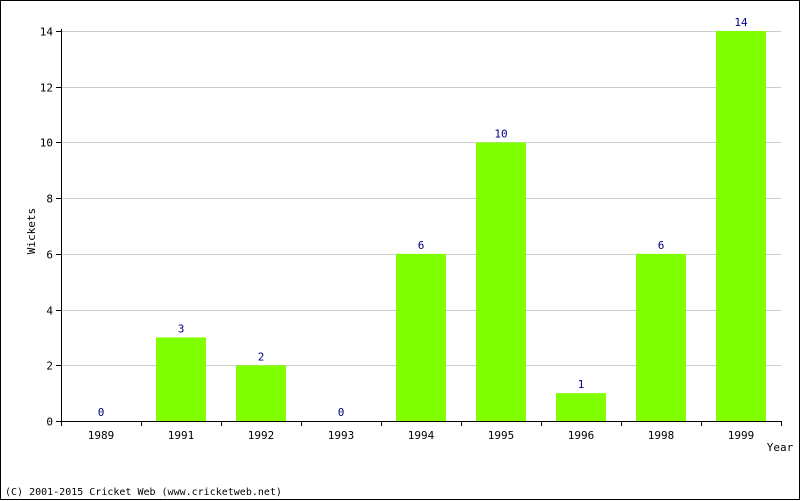  I want to click on x-tick-label: 1999, so click(741, 435).